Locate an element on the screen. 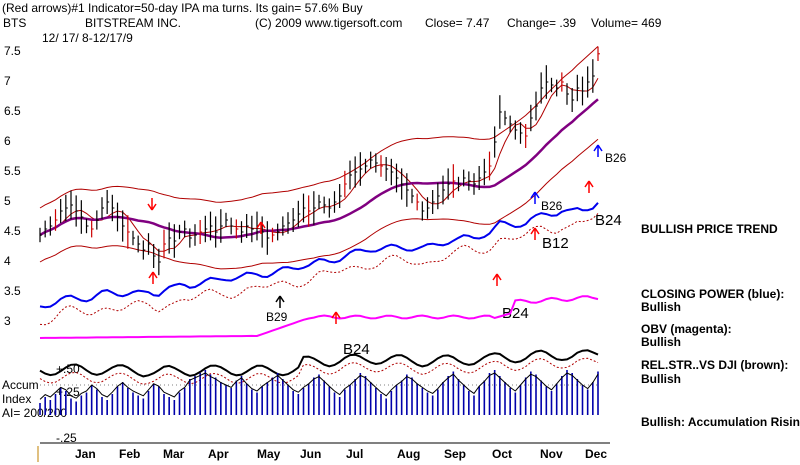 The height and width of the screenshot is (465, 800). index-label: Index is located at coordinates (16, 399).